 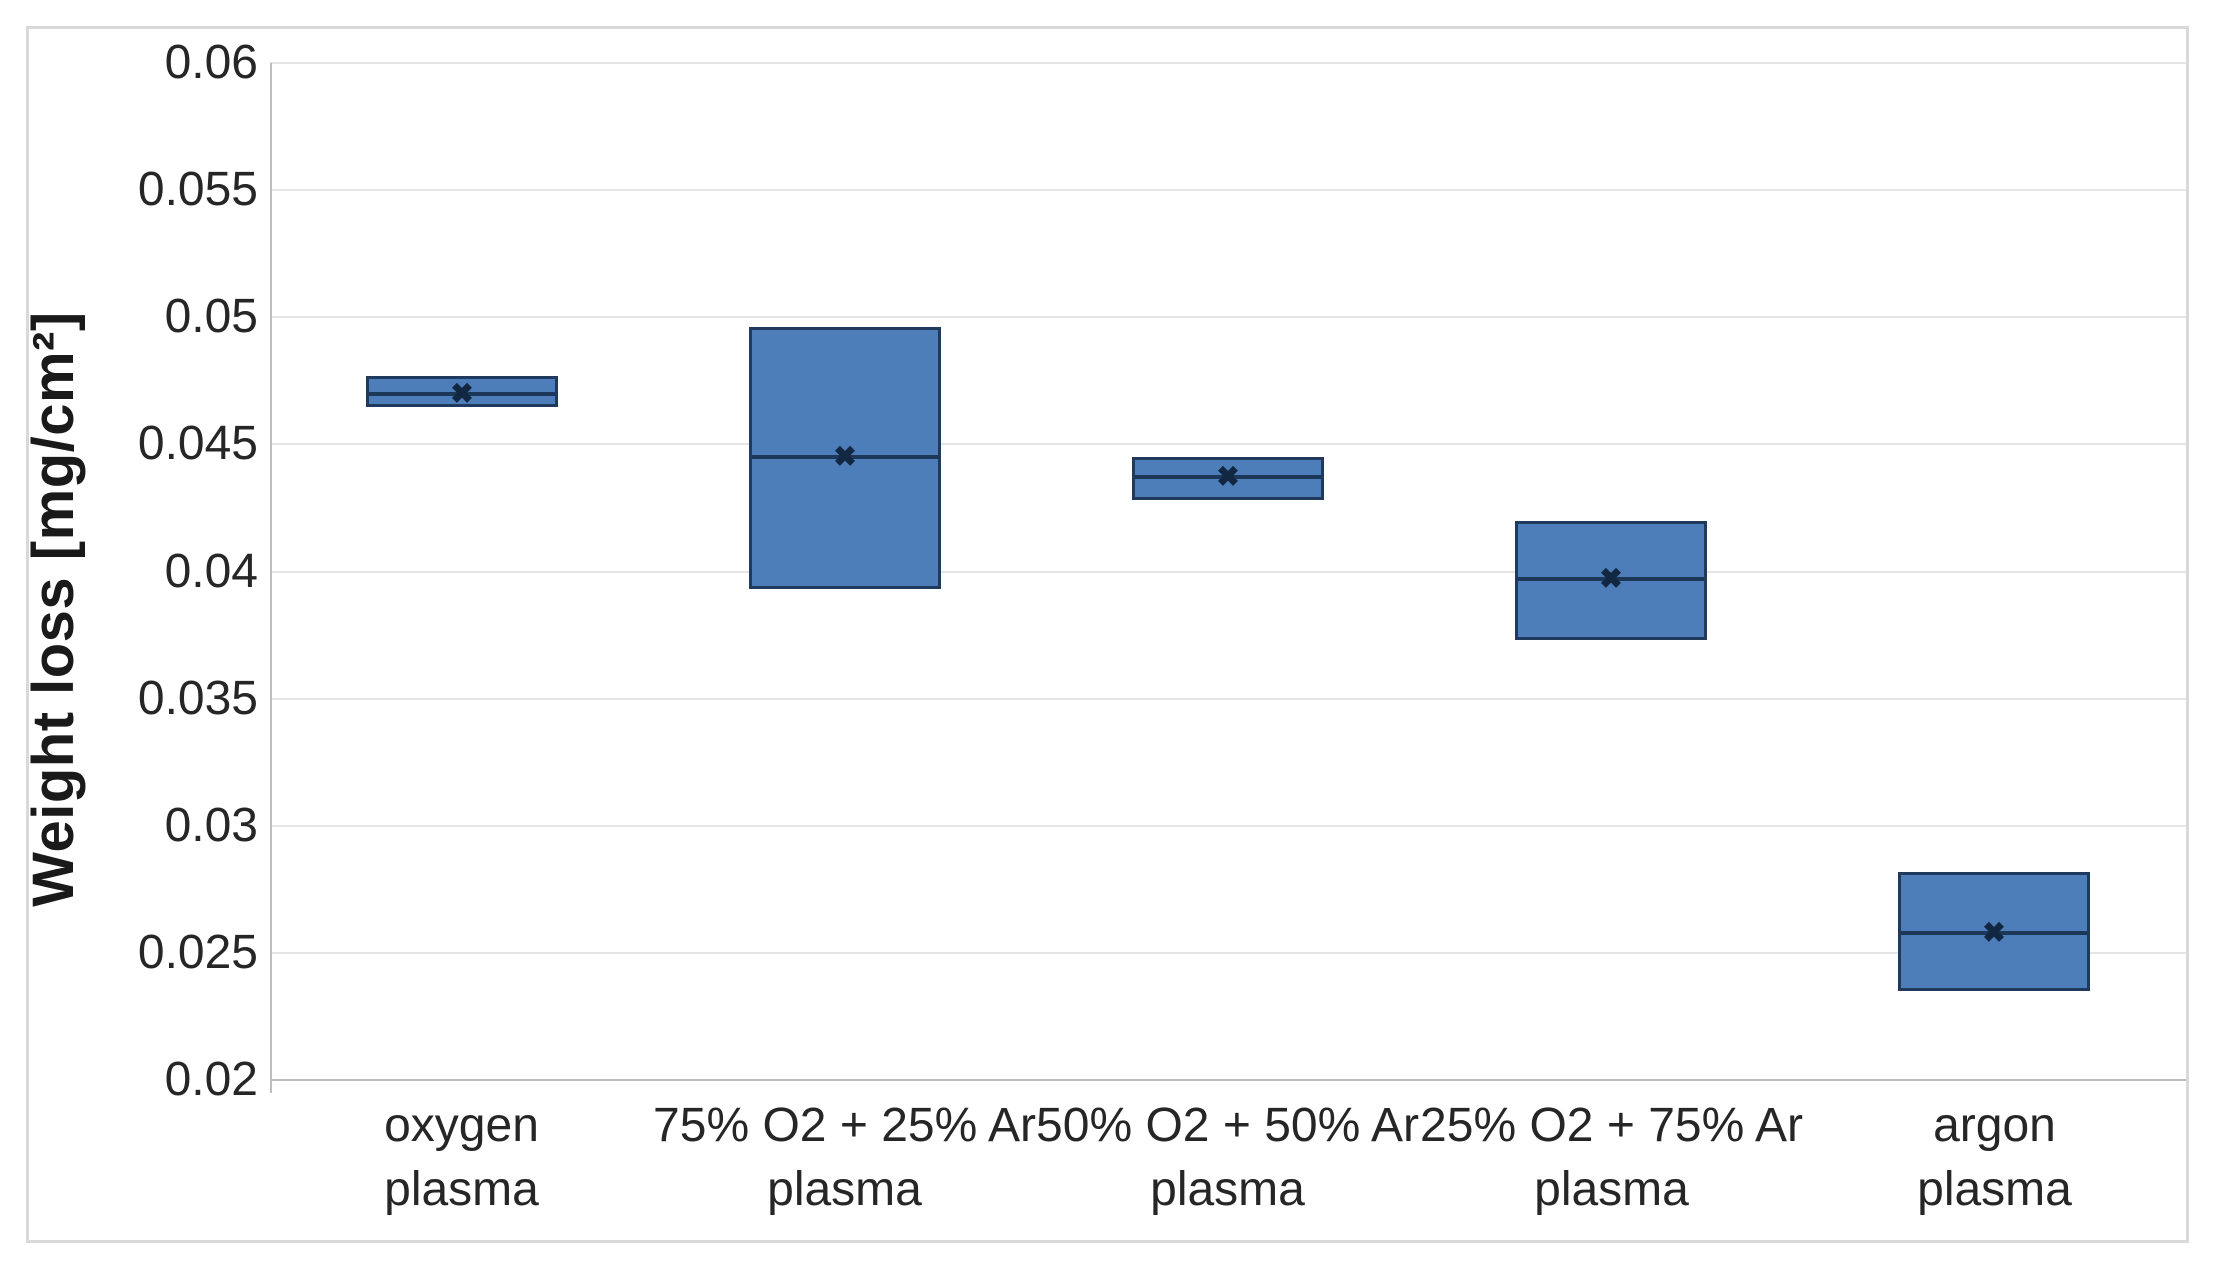 I want to click on x-axis-label-line: oxygen, so click(x=461, y=1125).